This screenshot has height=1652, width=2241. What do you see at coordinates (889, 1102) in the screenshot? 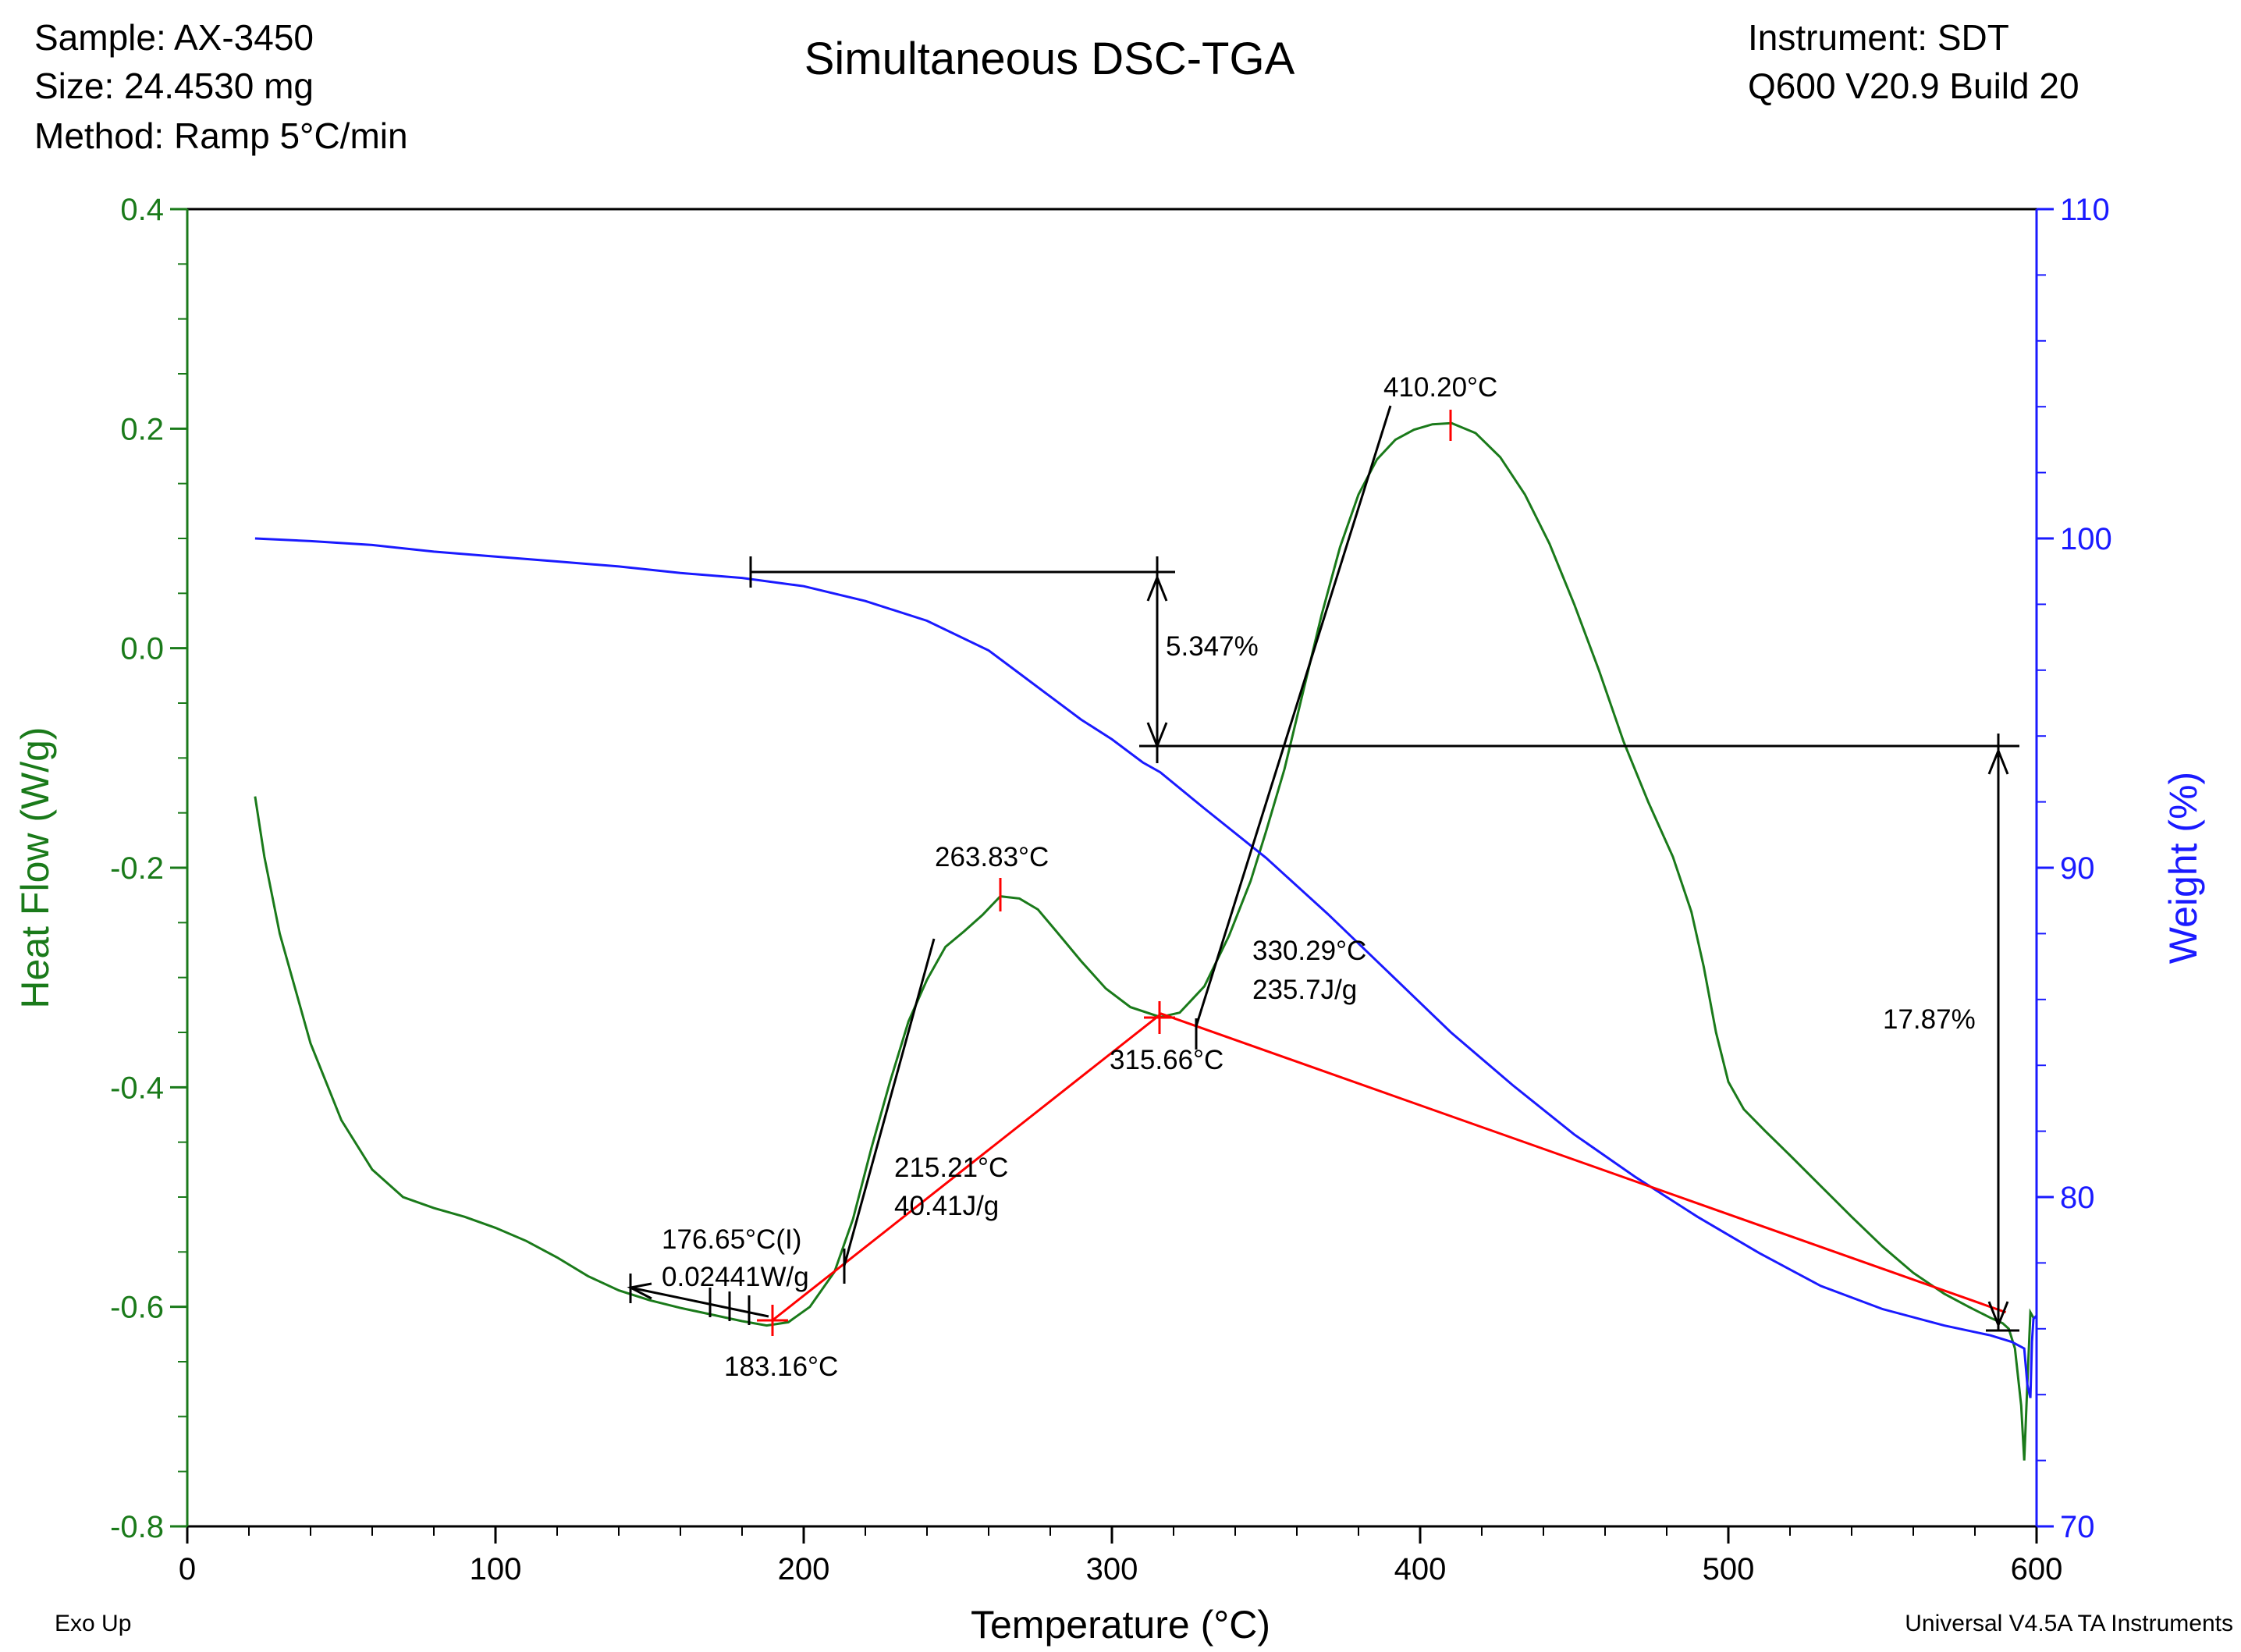
I see `onset1-tangent` at bounding box center [889, 1102].